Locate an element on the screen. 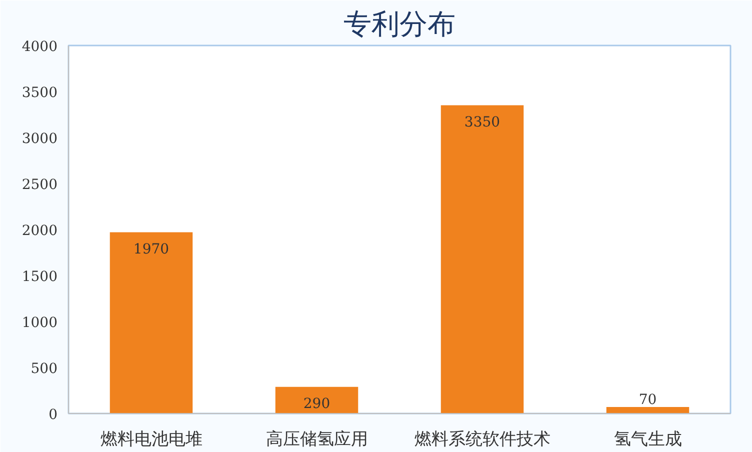  x-tick-label: 燃料系统软件技术 is located at coordinates (482, 440).